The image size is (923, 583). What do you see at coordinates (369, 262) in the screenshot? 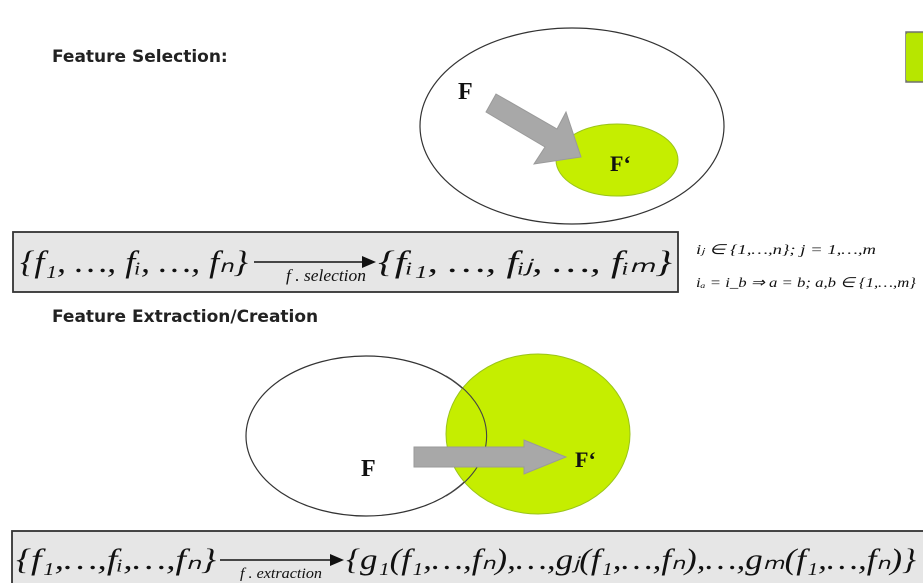
I see `selection-mapping-arrowhead` at bounding box center [369, 262].